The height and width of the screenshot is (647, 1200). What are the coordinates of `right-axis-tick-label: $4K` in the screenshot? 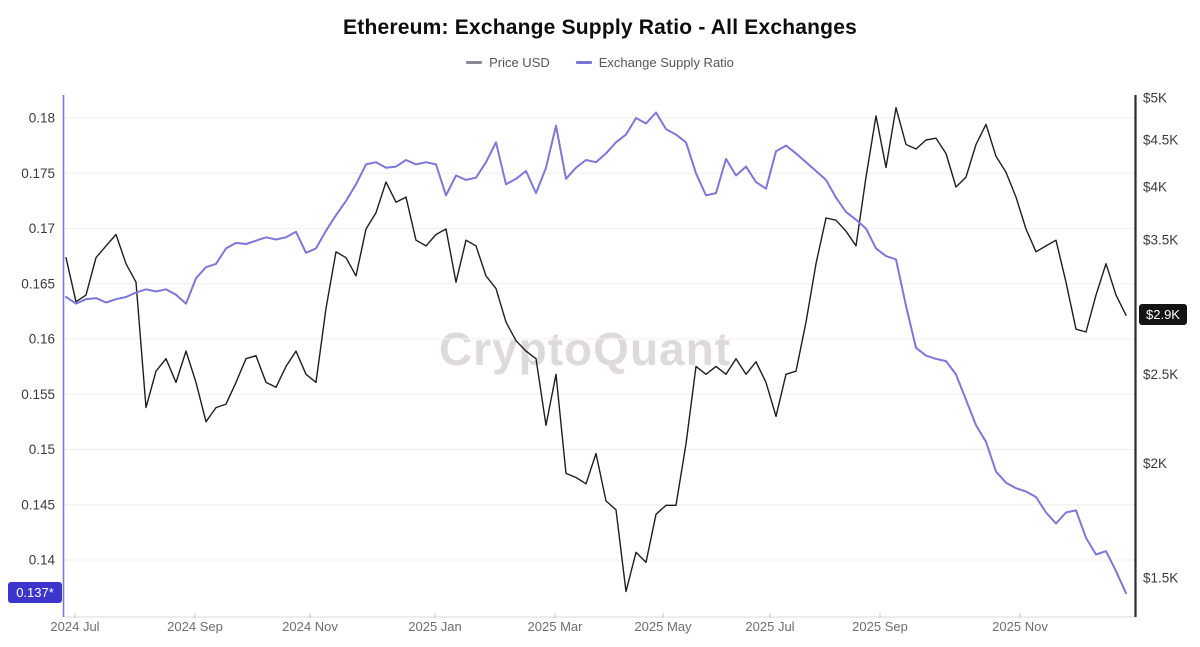 It's located at (1155, 186).